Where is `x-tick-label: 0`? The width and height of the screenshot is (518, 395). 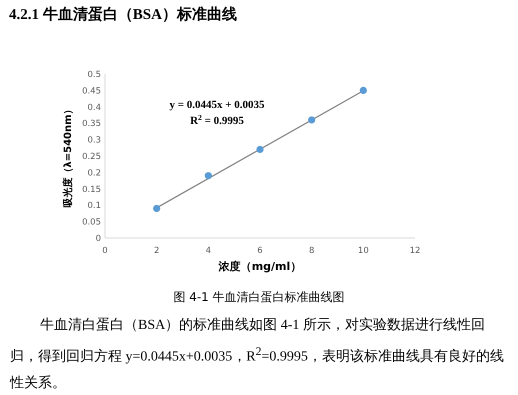 x-tick-label: 0 is located at coordinates (105, 251).